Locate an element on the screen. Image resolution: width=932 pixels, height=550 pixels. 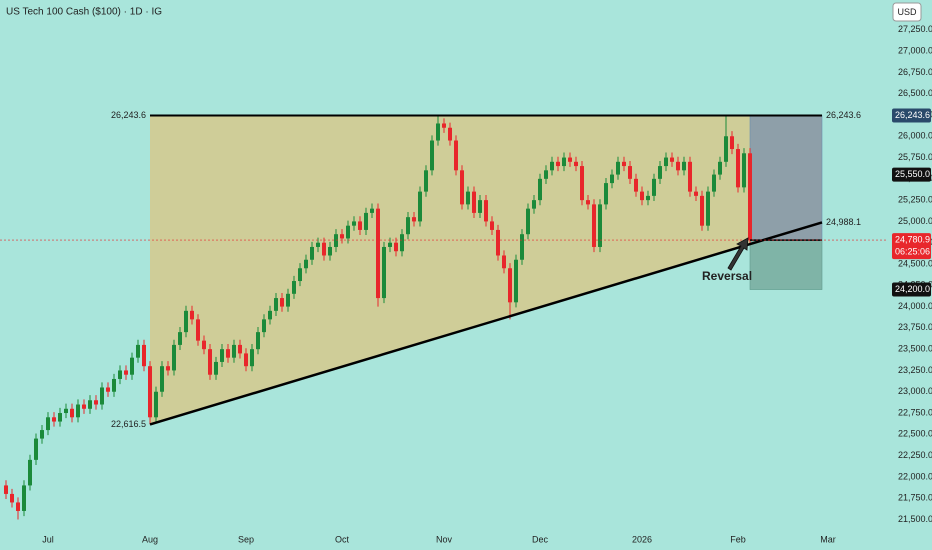
price-badge-sublabel: 06:25:06 is located at coordinates (912, 251).